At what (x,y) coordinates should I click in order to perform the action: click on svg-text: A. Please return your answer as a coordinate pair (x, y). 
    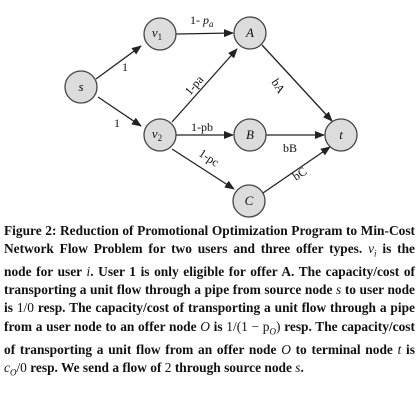
    Looking at the image, I should click on (249, 32).